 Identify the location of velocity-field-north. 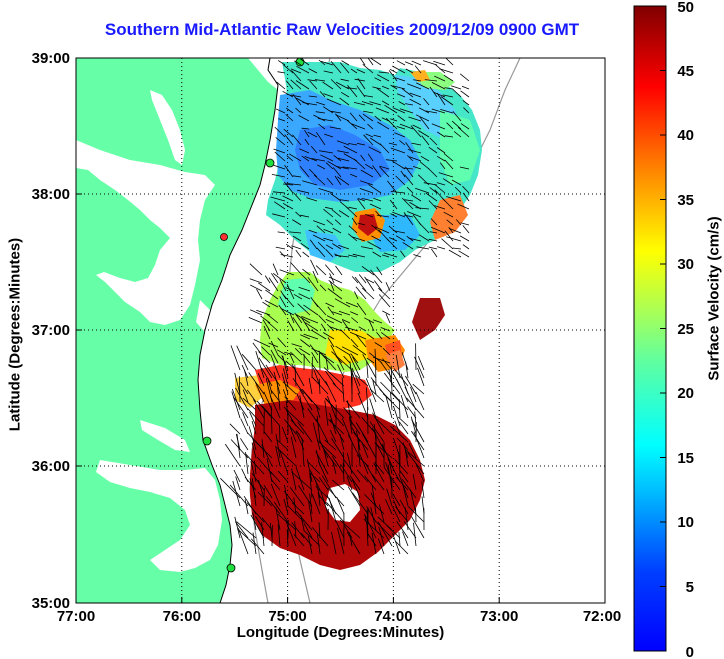
(374, 167).